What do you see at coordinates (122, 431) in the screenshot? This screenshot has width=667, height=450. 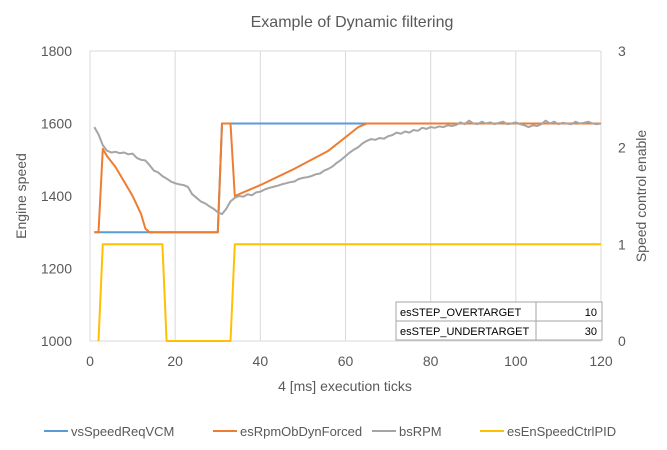 I see `legend-label-vsSpeedReqVCM: vsSpeedReqVCM` at bounding box center [122, 431].